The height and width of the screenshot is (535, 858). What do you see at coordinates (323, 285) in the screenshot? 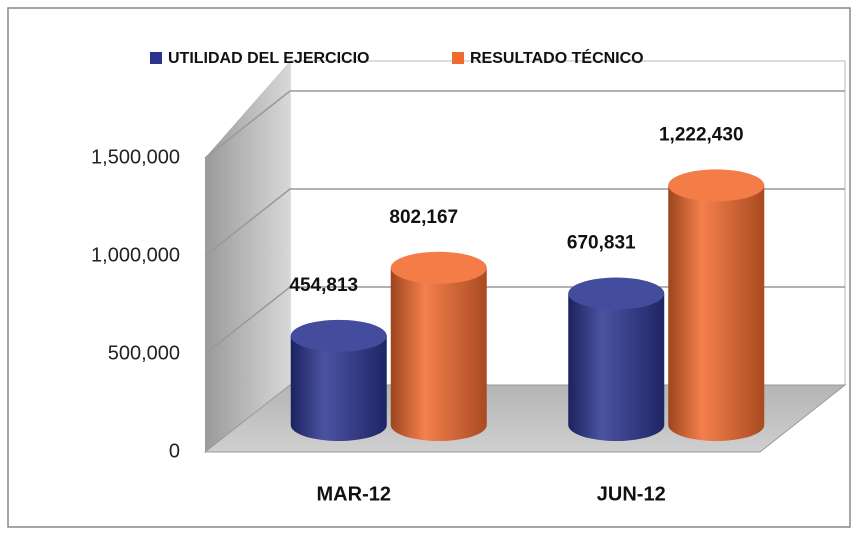
I see `value-label: 454,813` at bounding box center [323, 285].